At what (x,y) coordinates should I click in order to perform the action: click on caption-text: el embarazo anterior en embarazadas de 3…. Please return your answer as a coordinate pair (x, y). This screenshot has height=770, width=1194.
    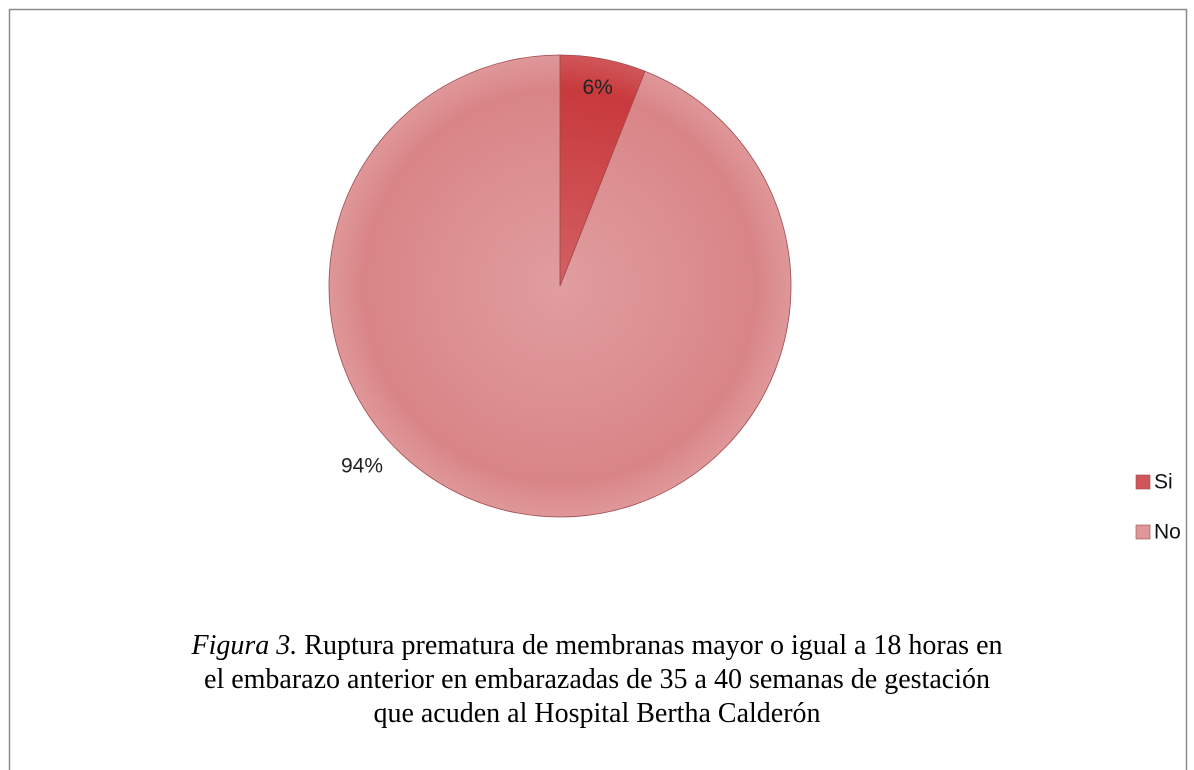
    Looking at the image, I should click on (597, 679).